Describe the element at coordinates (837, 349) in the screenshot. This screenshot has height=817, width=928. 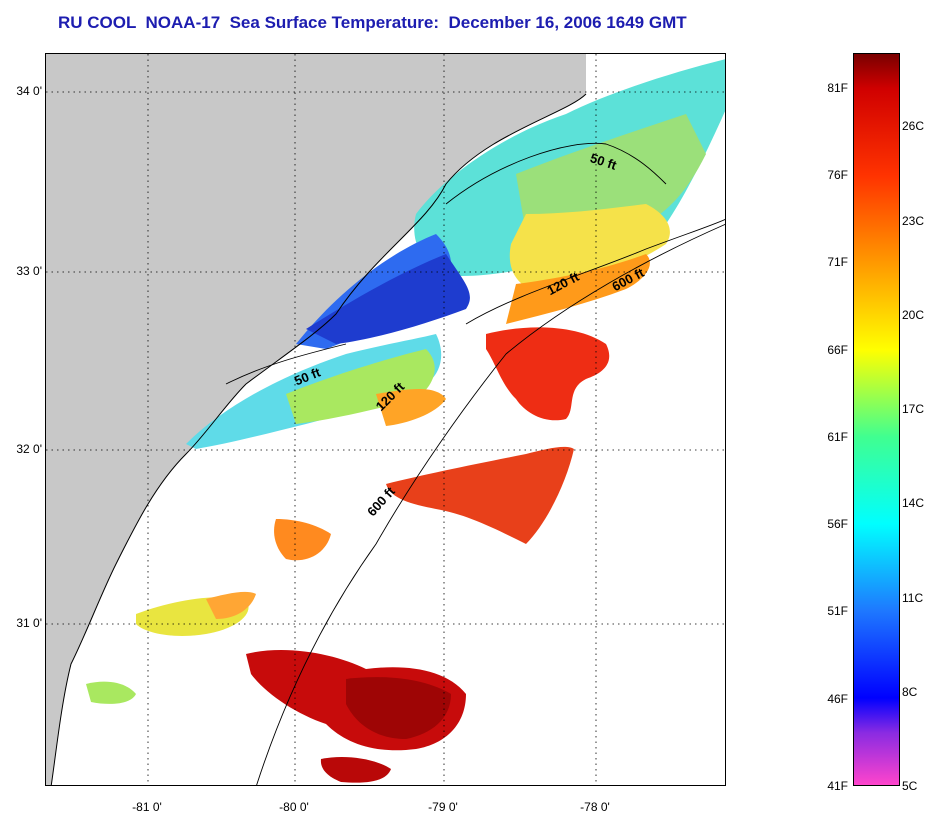
I see `colorbar-fahrenheit-label: 66F` at that location.